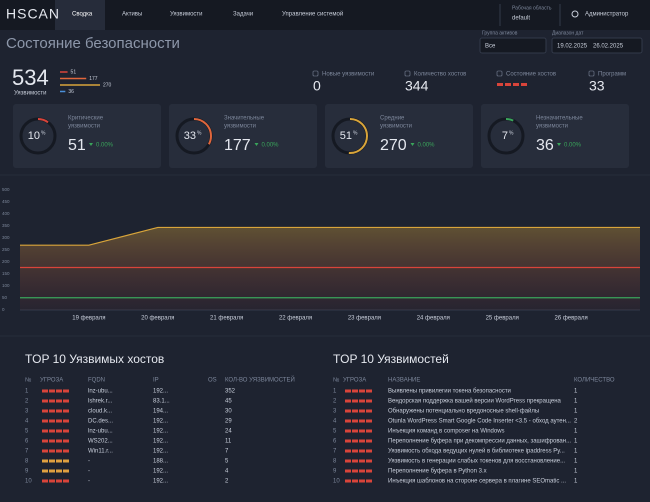 The height and width of the screenshot is (502, 650). Describe the element at coordinates (531, 75) in the screenshot. I see `stat-label: Состояние хостов` at that location.